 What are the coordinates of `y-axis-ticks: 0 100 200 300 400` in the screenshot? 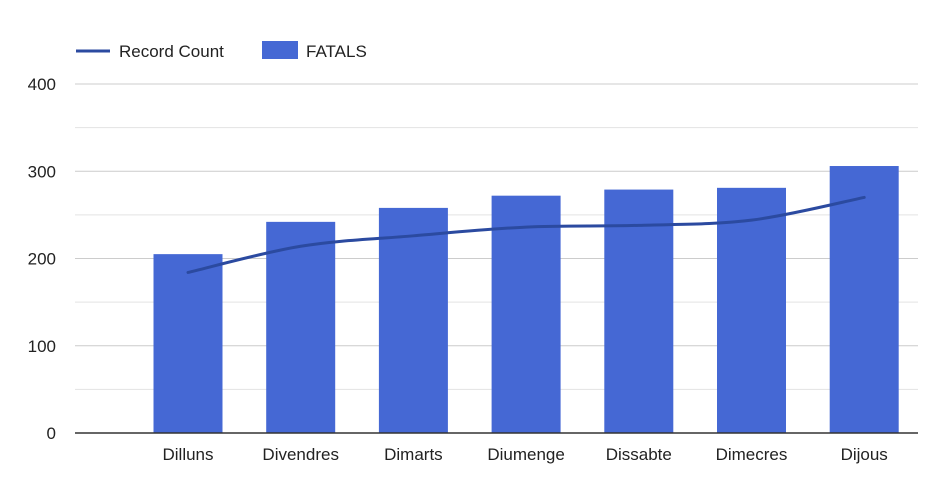 It's located at (42, 259).